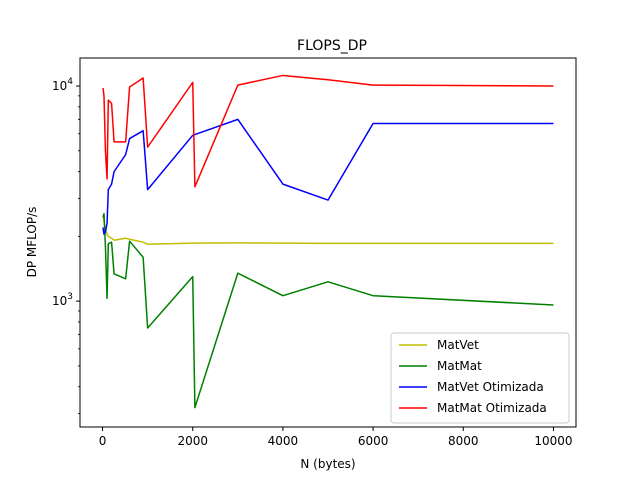  I want to click on legend-box, so click(480, 378).